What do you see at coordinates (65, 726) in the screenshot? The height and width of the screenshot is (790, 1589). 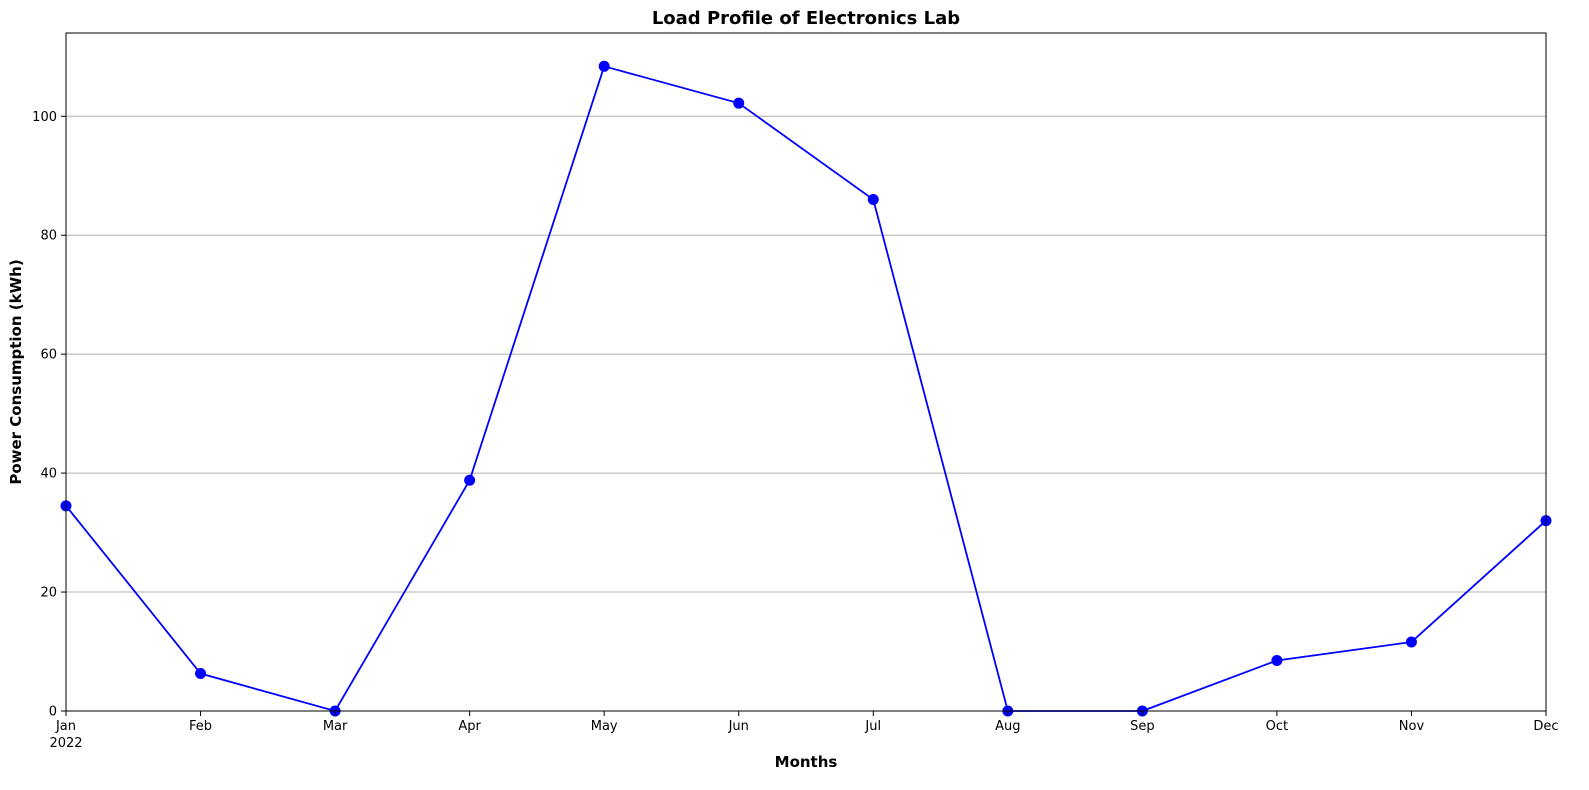 I see `x-tick-label: Jan` at bounding box center [65, 726].